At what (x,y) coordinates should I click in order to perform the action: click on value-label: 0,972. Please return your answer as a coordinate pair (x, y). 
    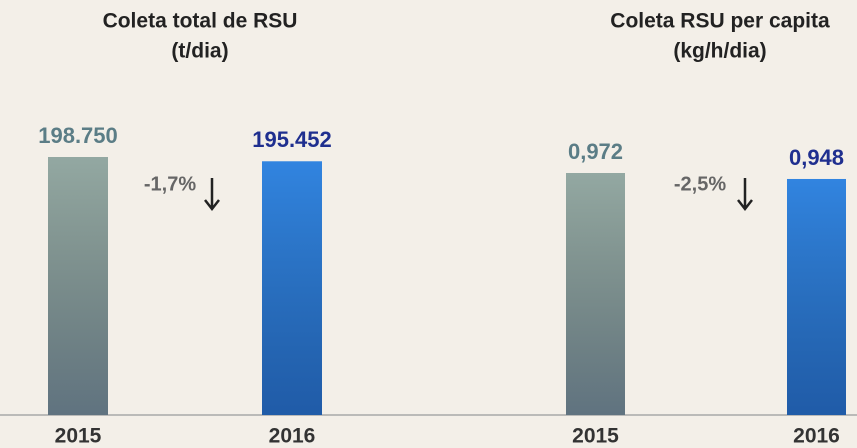
    Looking at the image, I should click on (595, 151).